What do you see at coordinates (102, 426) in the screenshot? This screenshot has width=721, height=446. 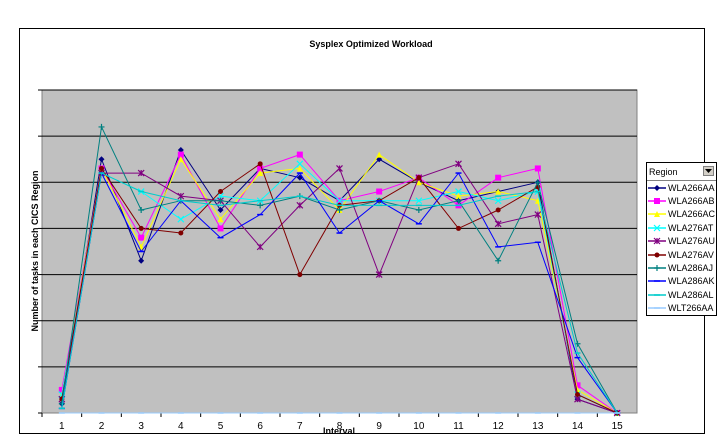 I see `x-tick-label: 2` at bounding box center [102, 426].